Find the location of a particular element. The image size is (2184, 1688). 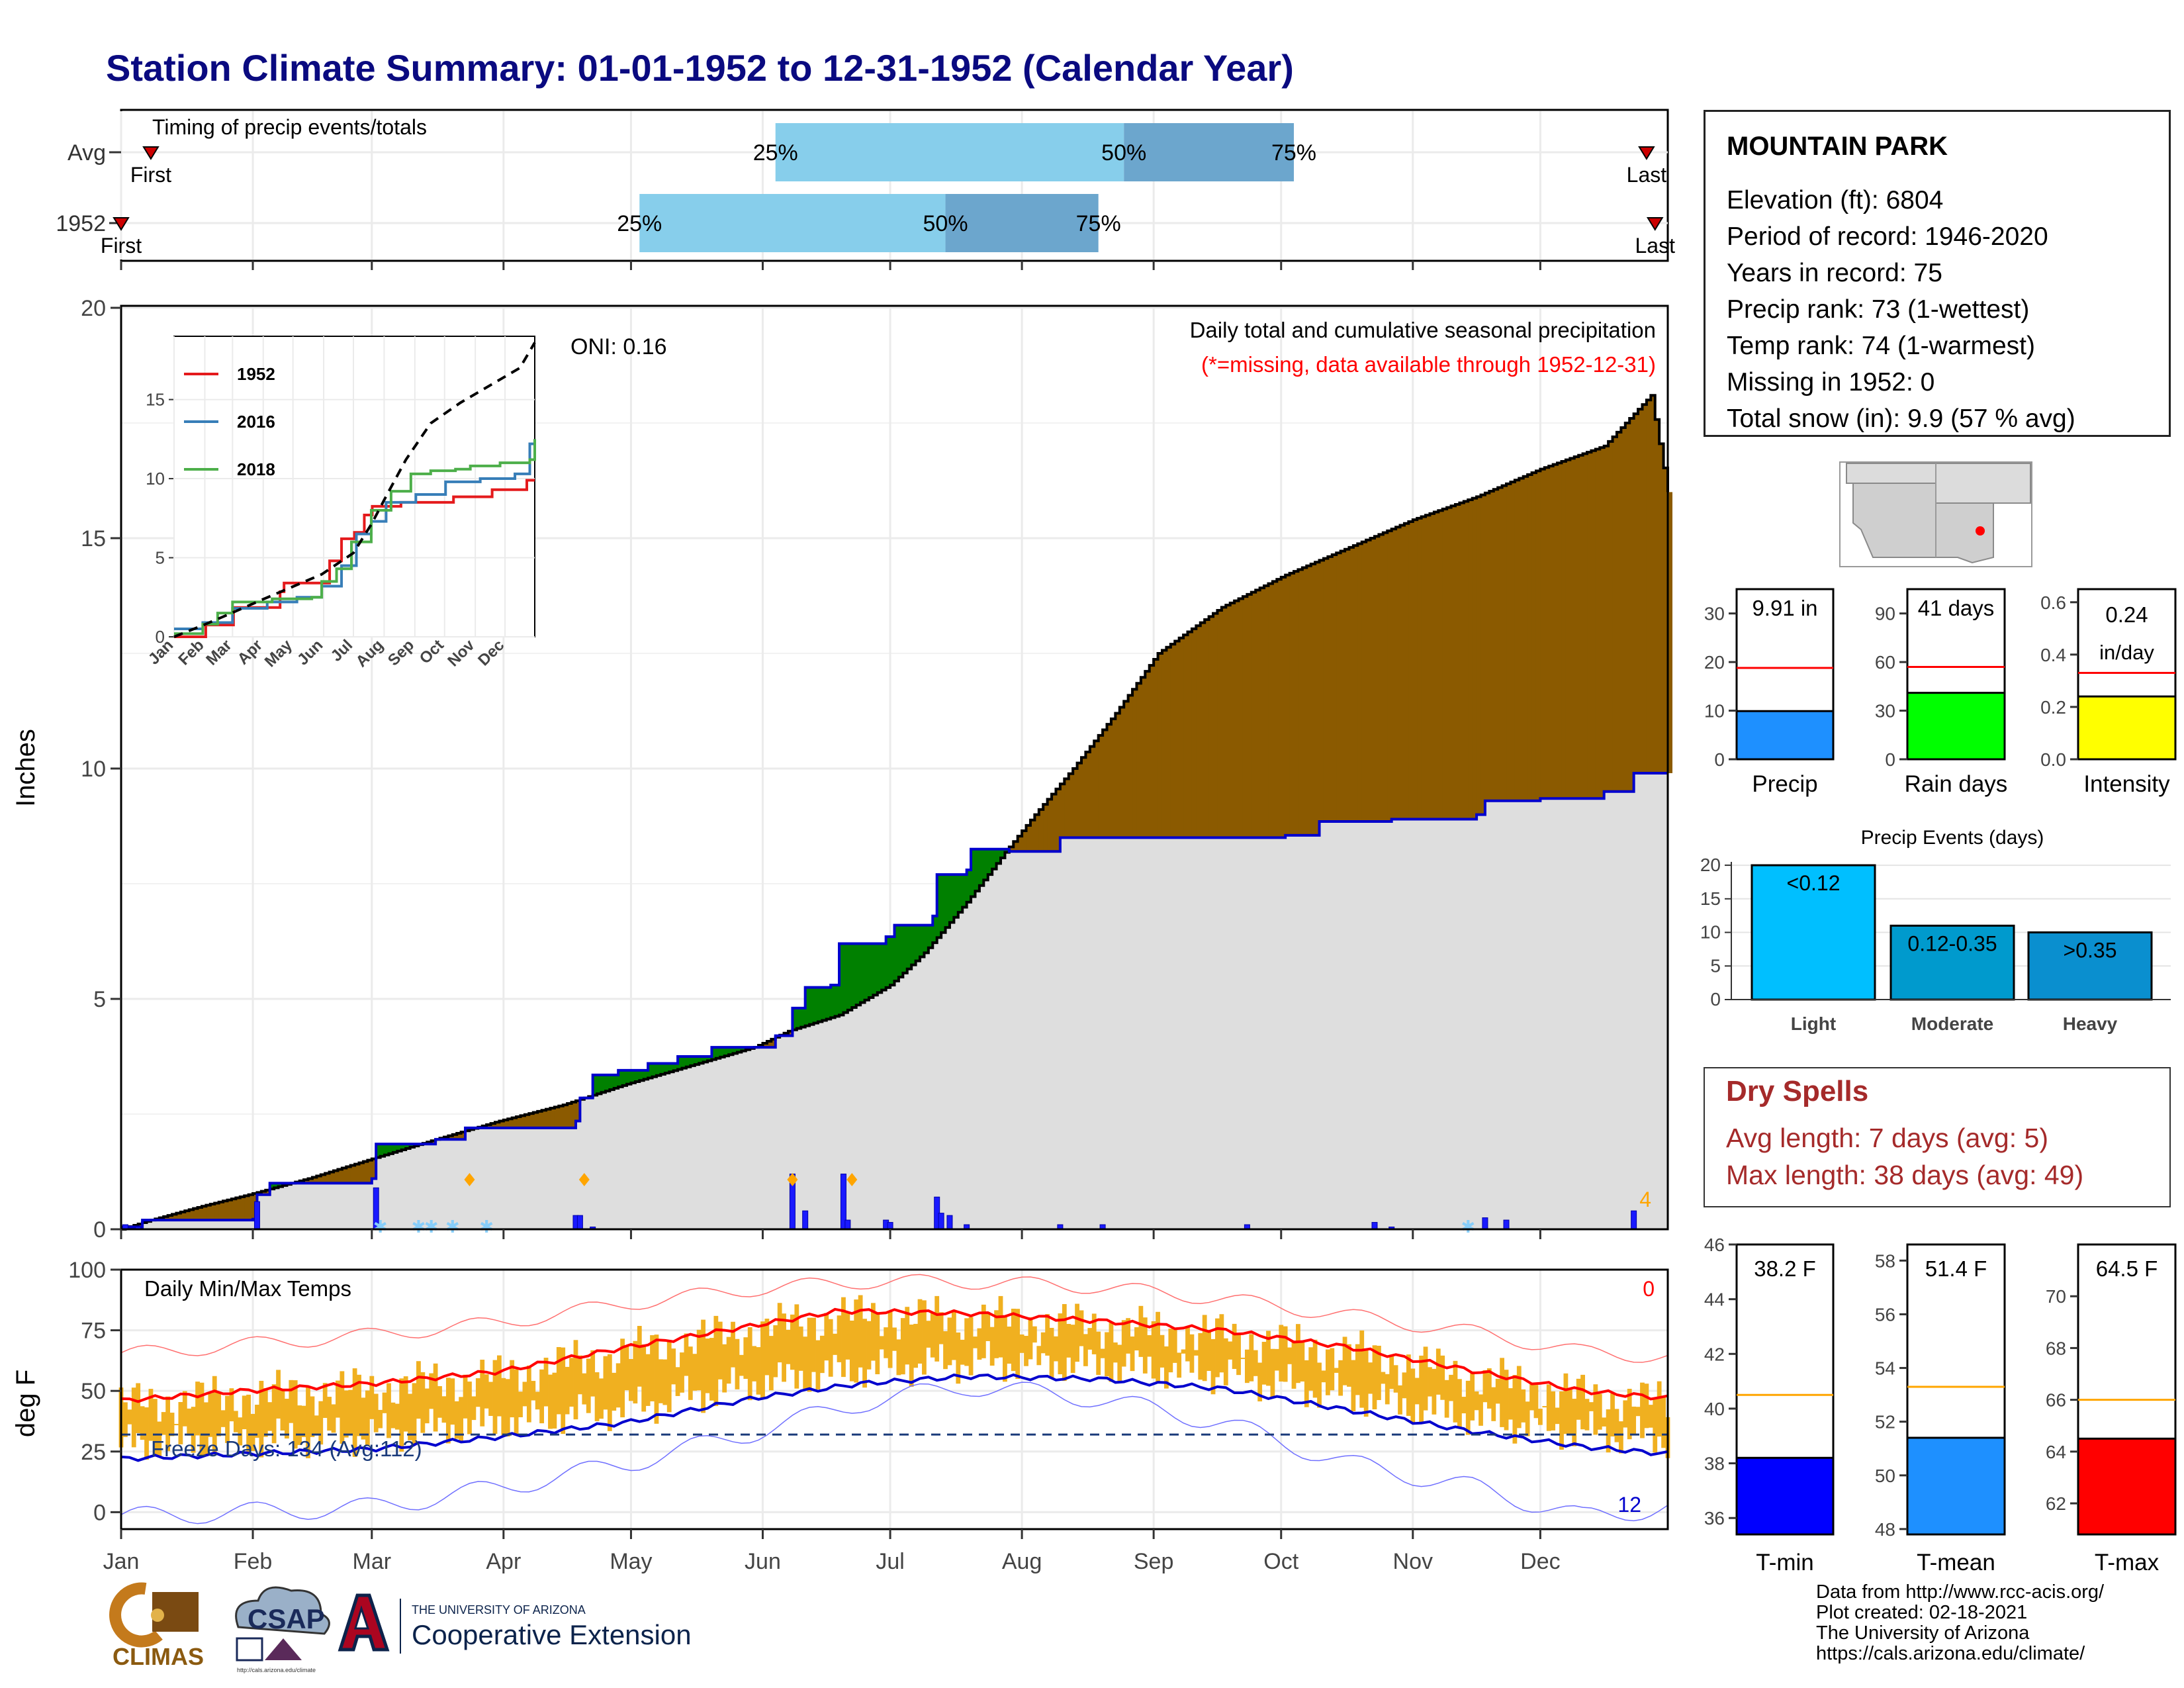

summary-y-tick-label: 42 is located at coordinates (1715, 1354).